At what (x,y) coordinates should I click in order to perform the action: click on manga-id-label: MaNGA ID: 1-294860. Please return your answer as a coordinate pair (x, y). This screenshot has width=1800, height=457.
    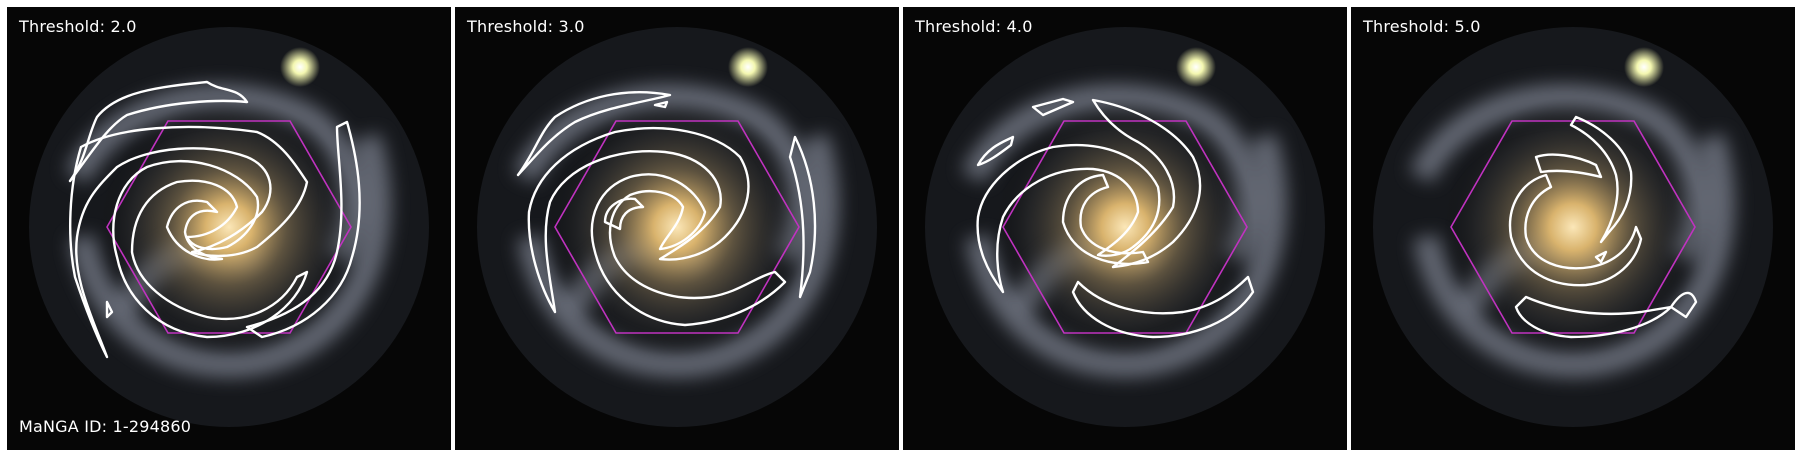
    Looking at the image, I should click on (105, 426).